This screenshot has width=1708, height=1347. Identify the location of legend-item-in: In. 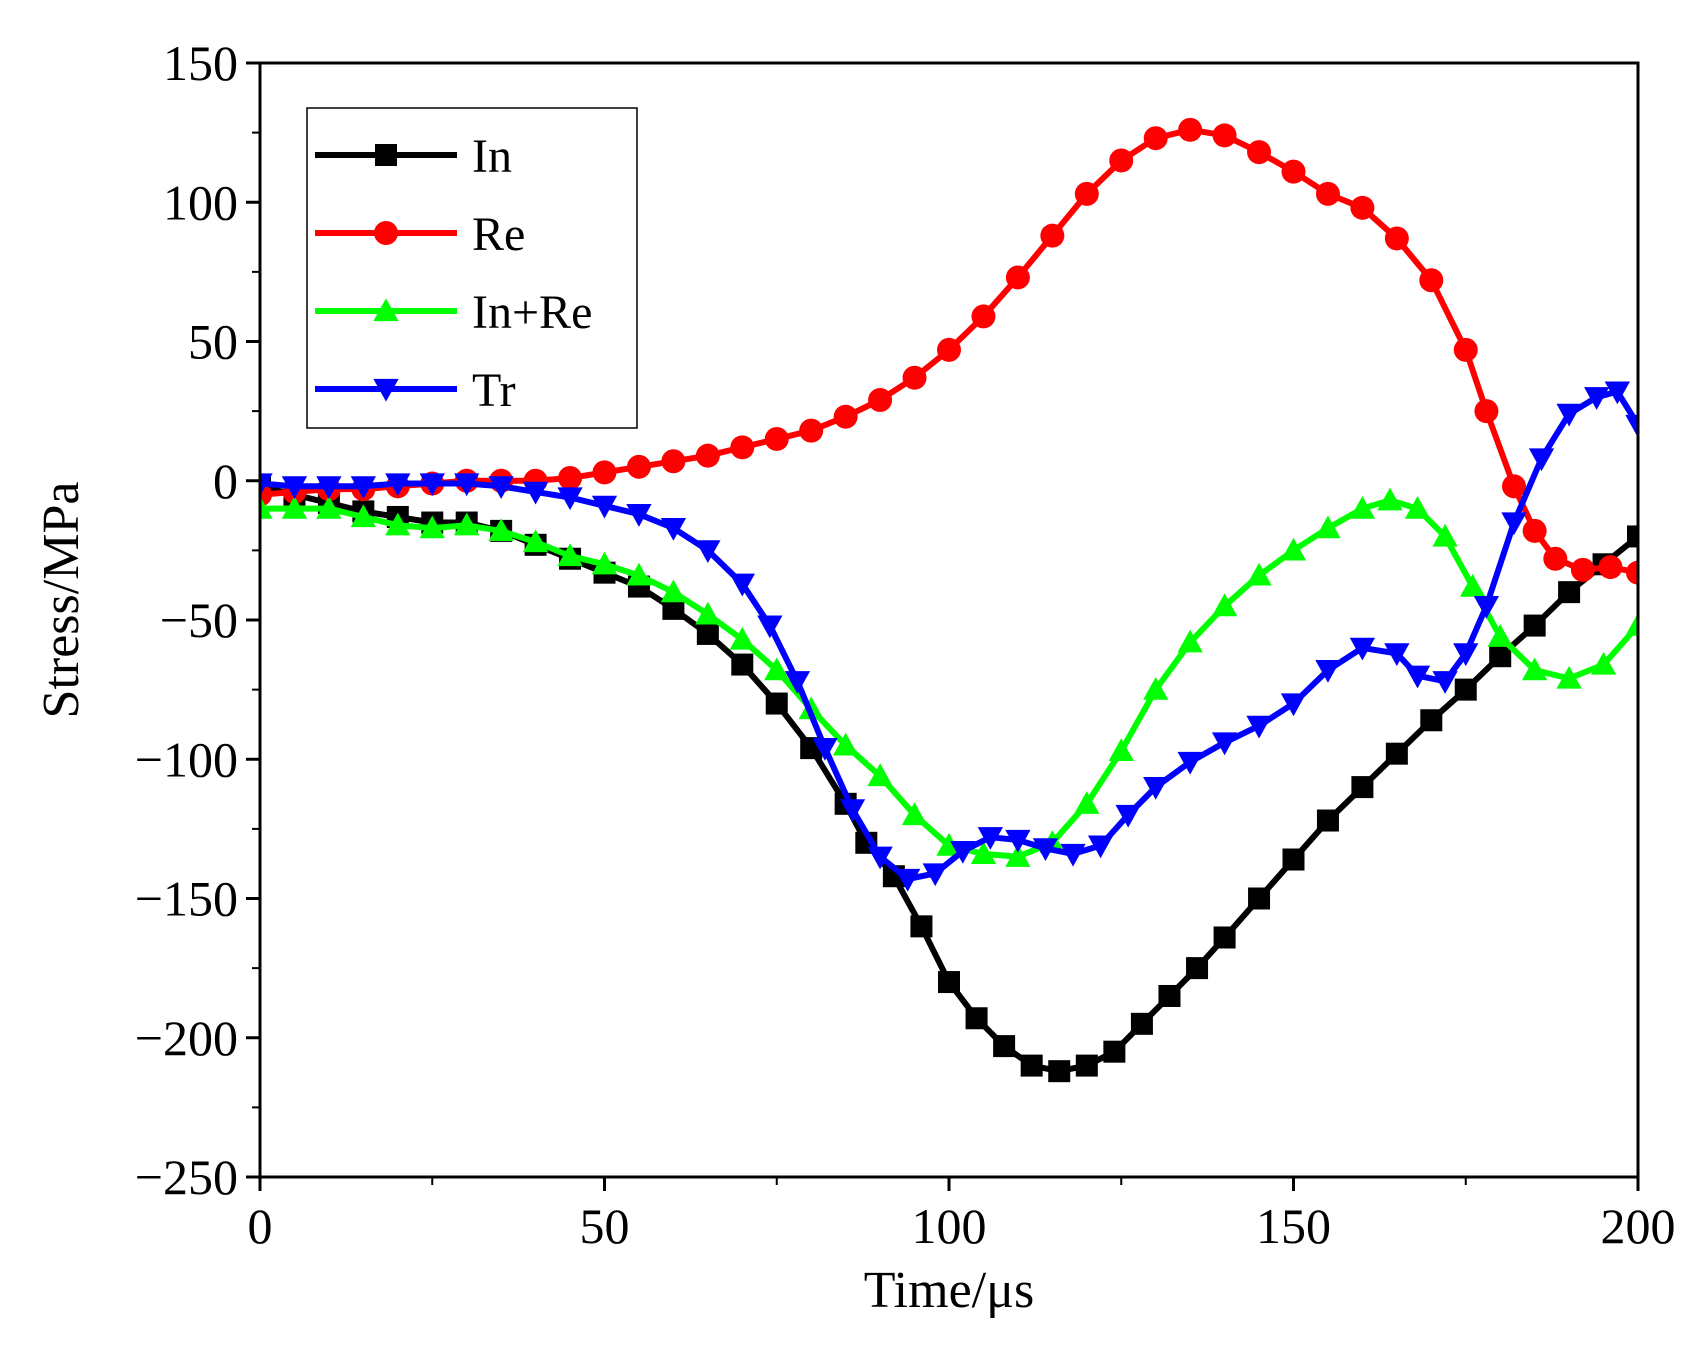
(413, 156).